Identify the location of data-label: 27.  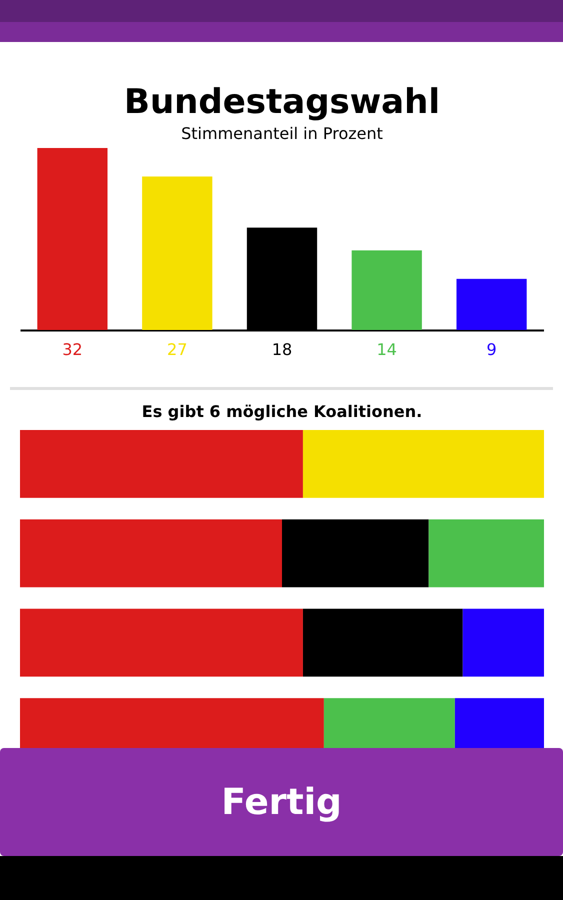
(177, 349).